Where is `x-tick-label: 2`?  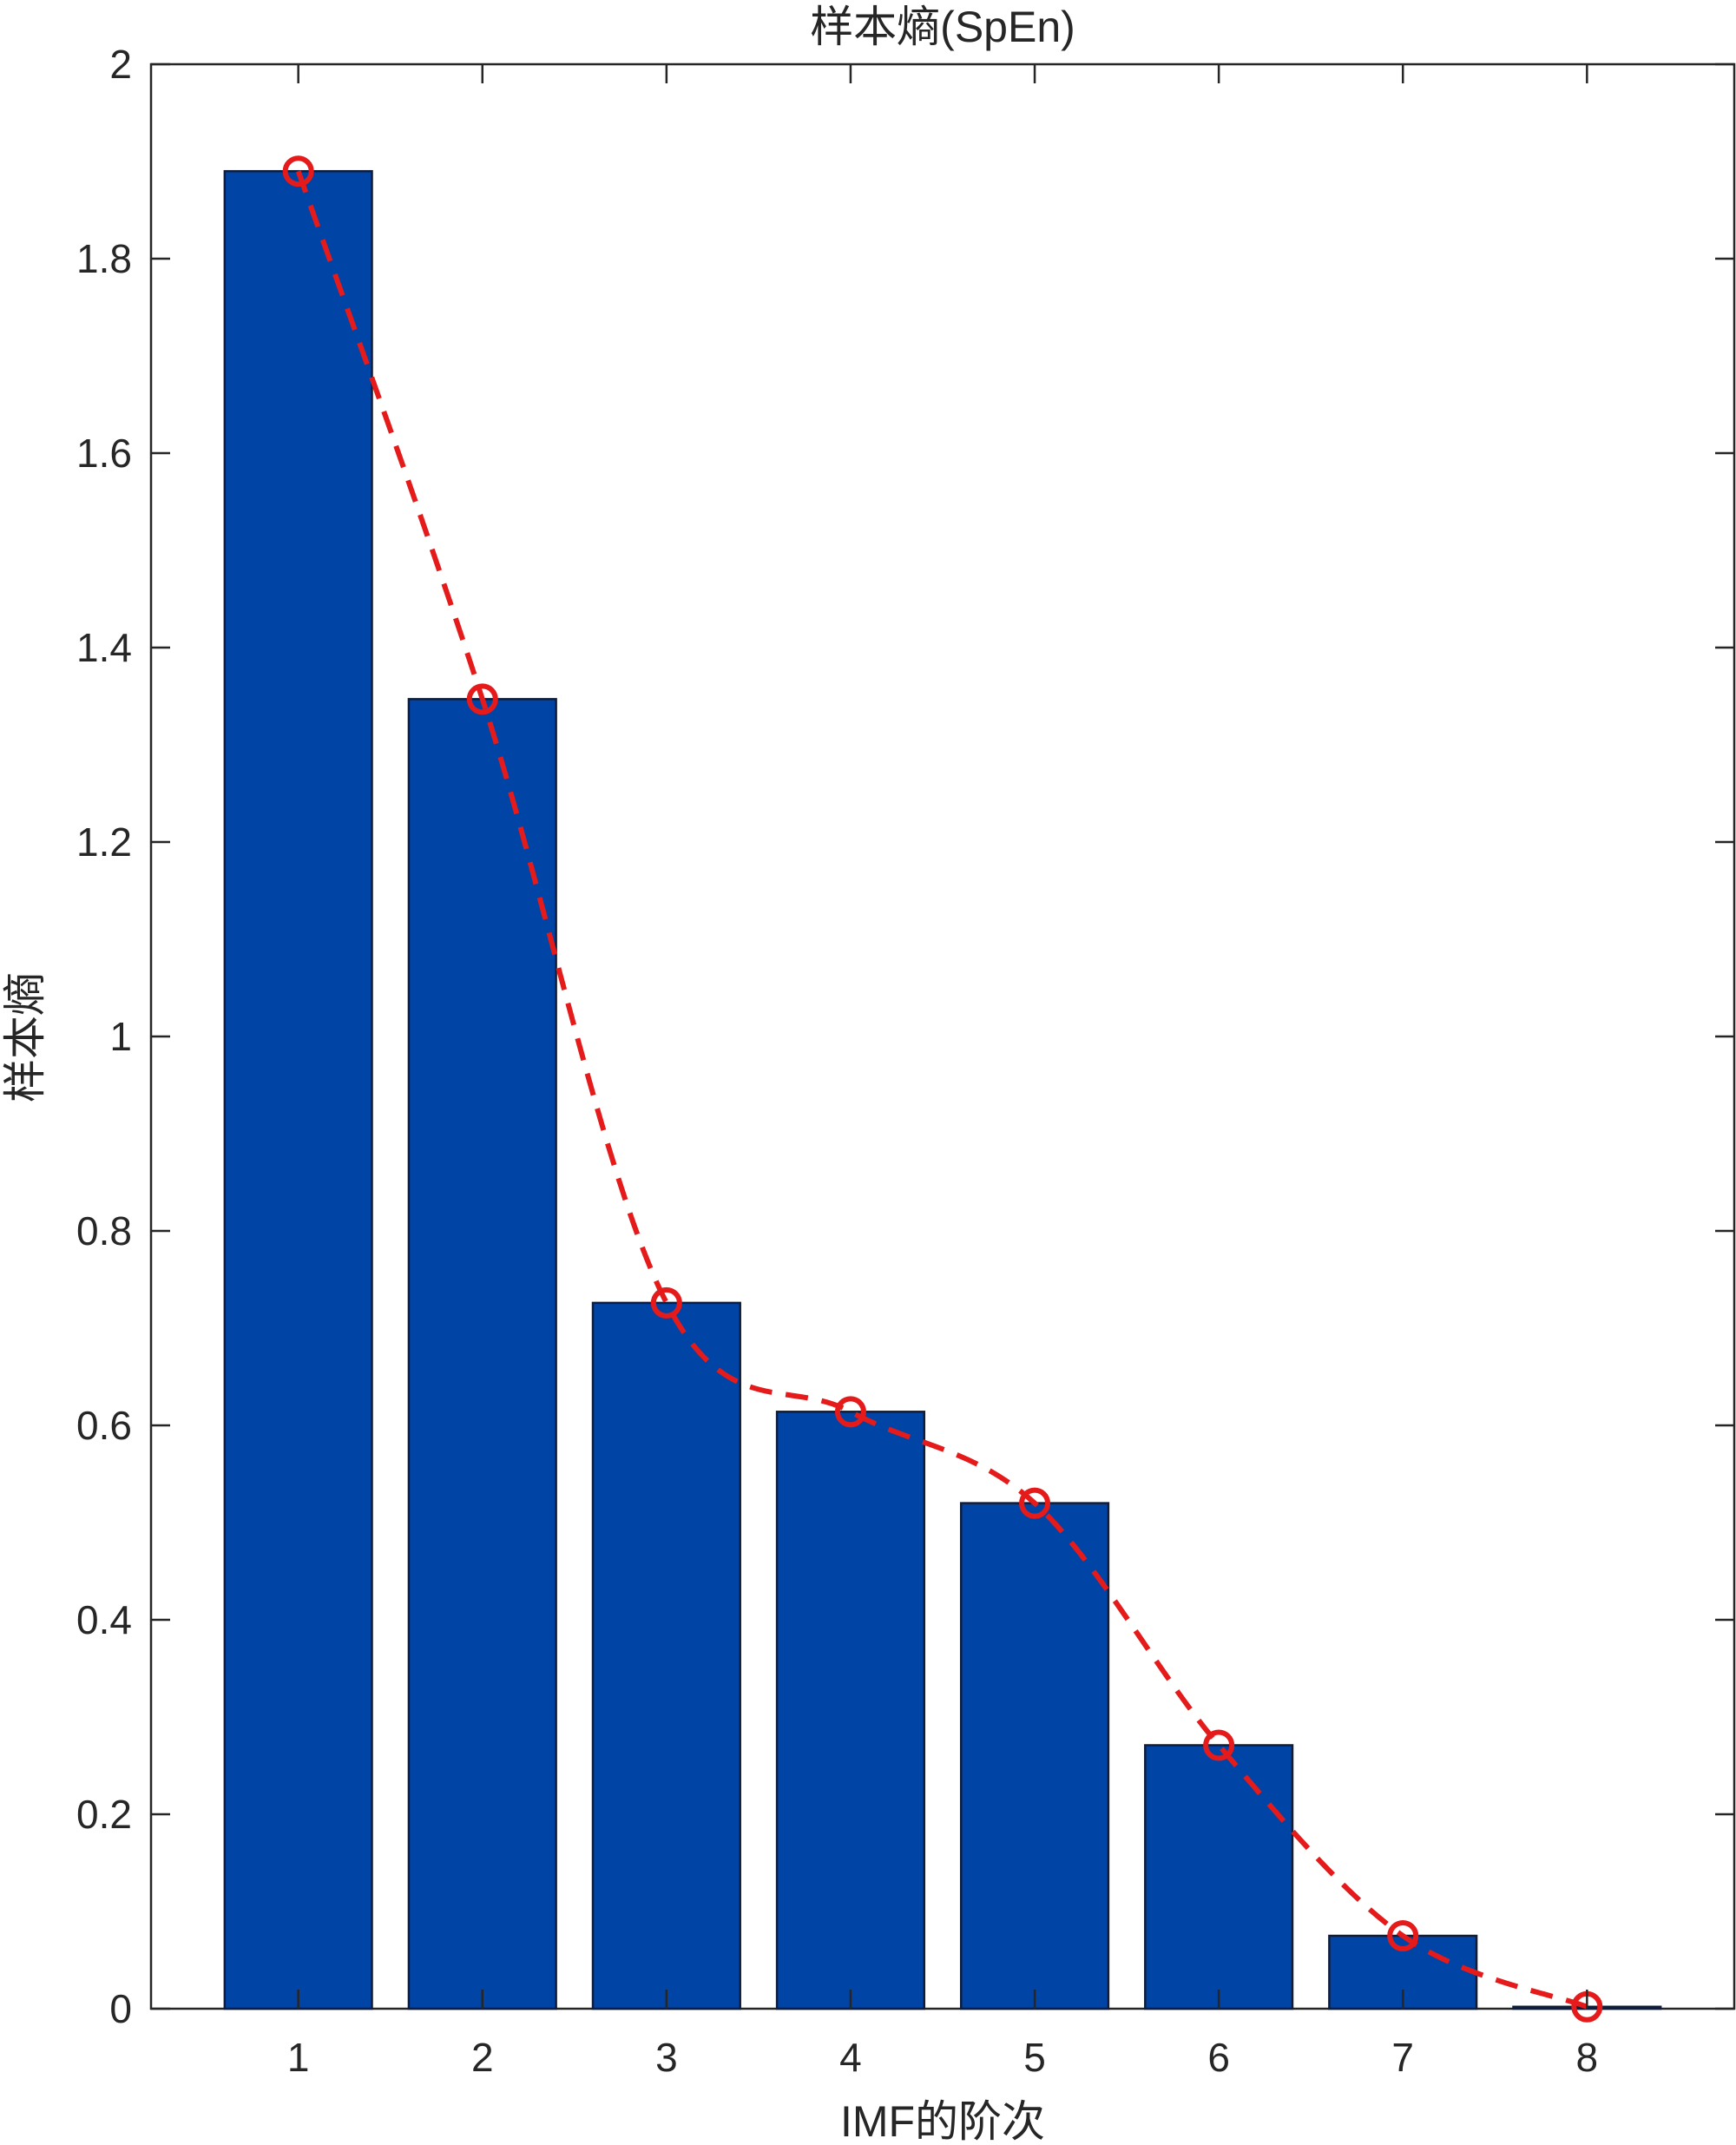
x-tick-label: 2 is located at coordinates (482, 2057).